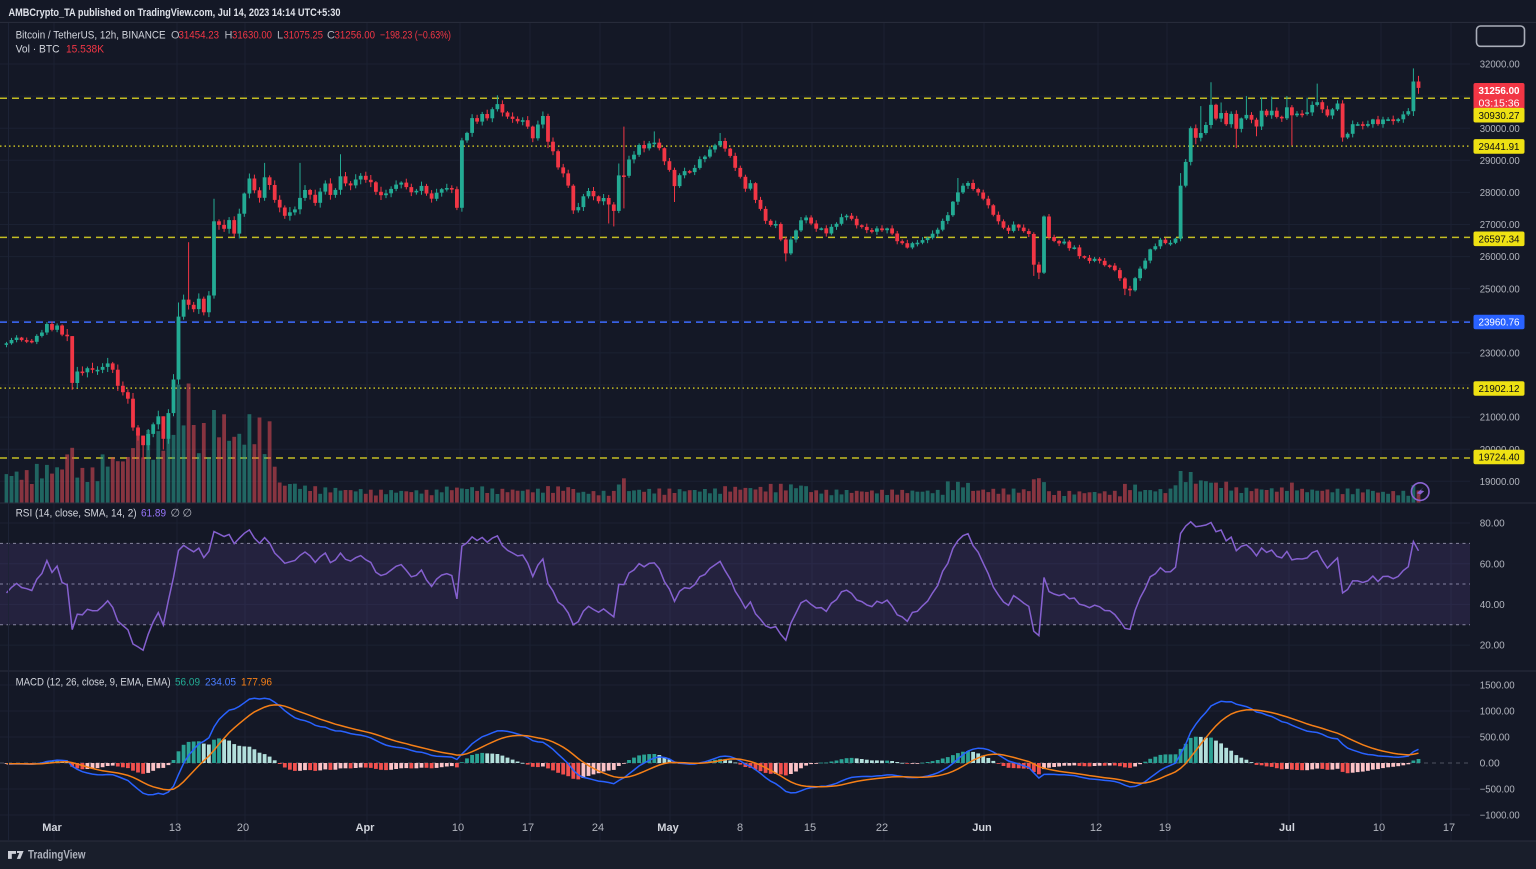  What do you see at coordinates (598, 828) in the screenshot?
I see `svg-text: 24` at bounding box center [598, 828].